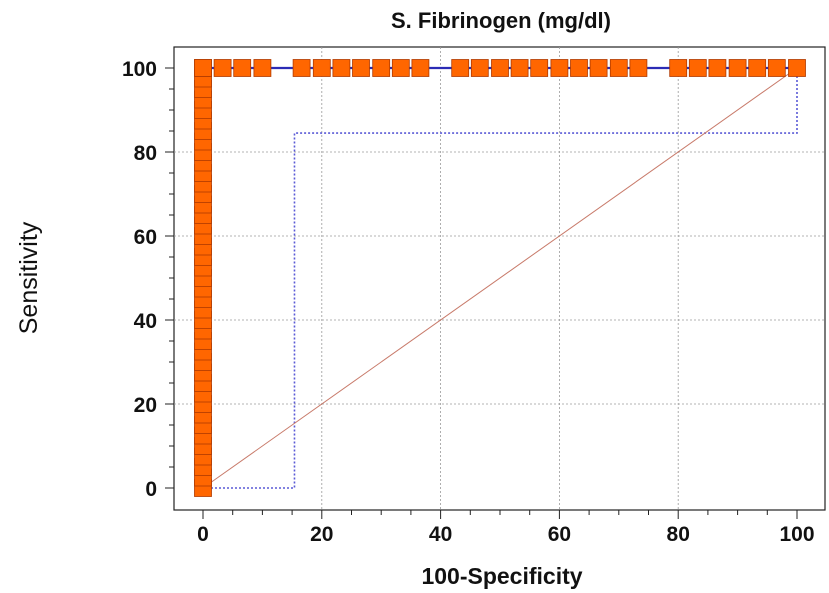 Image resolution: width=829 pixels, height=593 pixels. I want to click on x-tick-label: 80, so click(678, 534).